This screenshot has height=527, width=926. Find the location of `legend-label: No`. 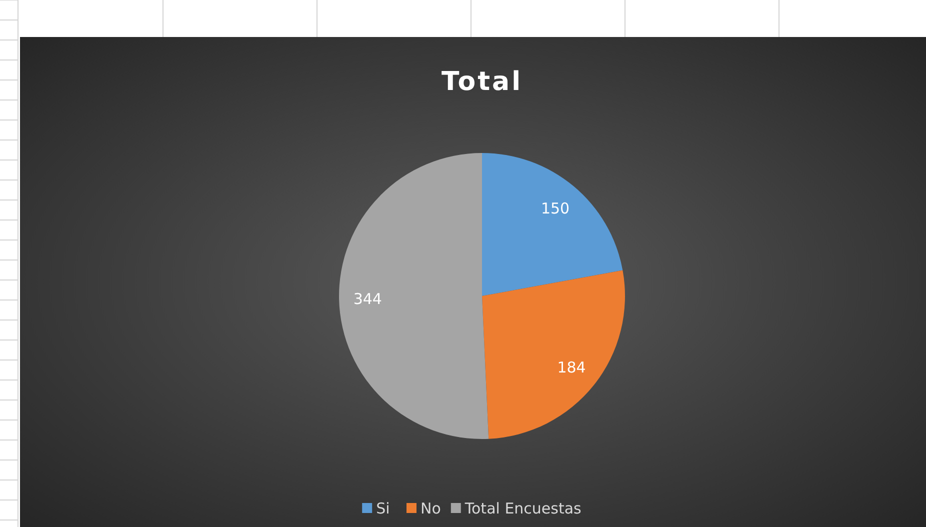

legend-label: No is located at coordinates (430, 508).